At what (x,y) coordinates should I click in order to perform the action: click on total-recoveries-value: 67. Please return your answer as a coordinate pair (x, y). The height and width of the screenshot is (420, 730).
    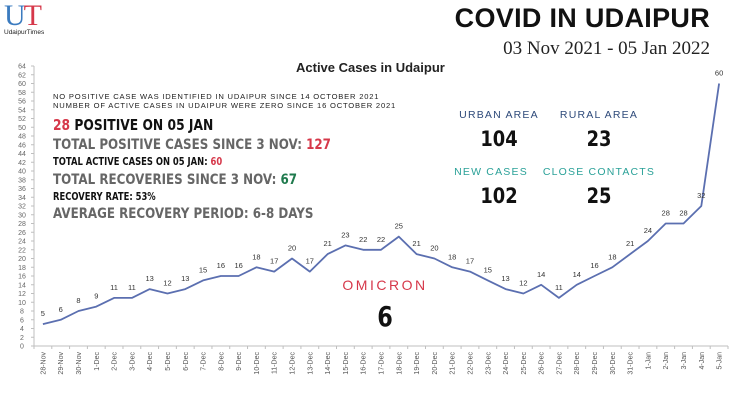
    Looking at the image, I should click on (289, 180).